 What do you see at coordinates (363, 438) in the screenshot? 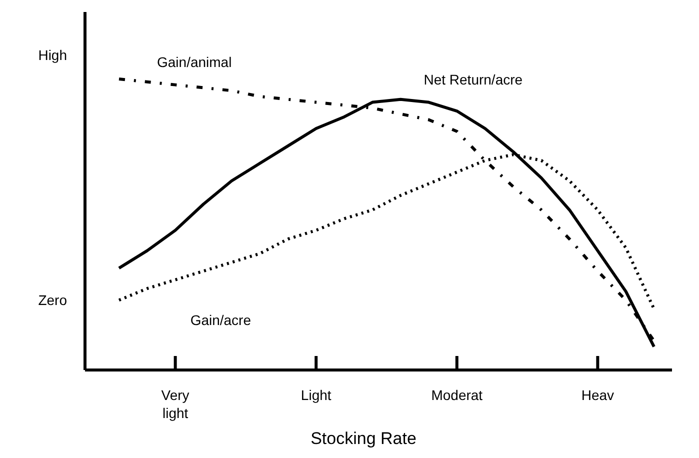
I see `x-axis-title: Stocking Rate` at bounding box center [363, 438].